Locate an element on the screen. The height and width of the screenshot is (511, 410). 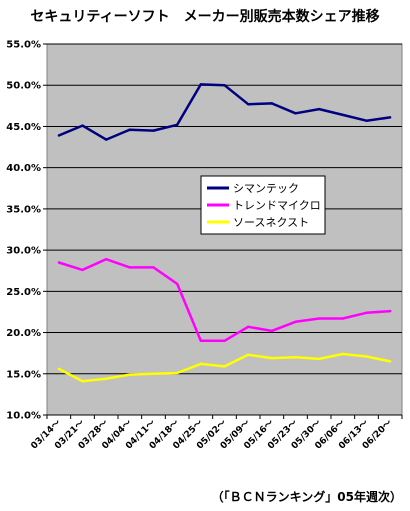
y-tick-label: 35.0% is located at coordinates (23, 209).